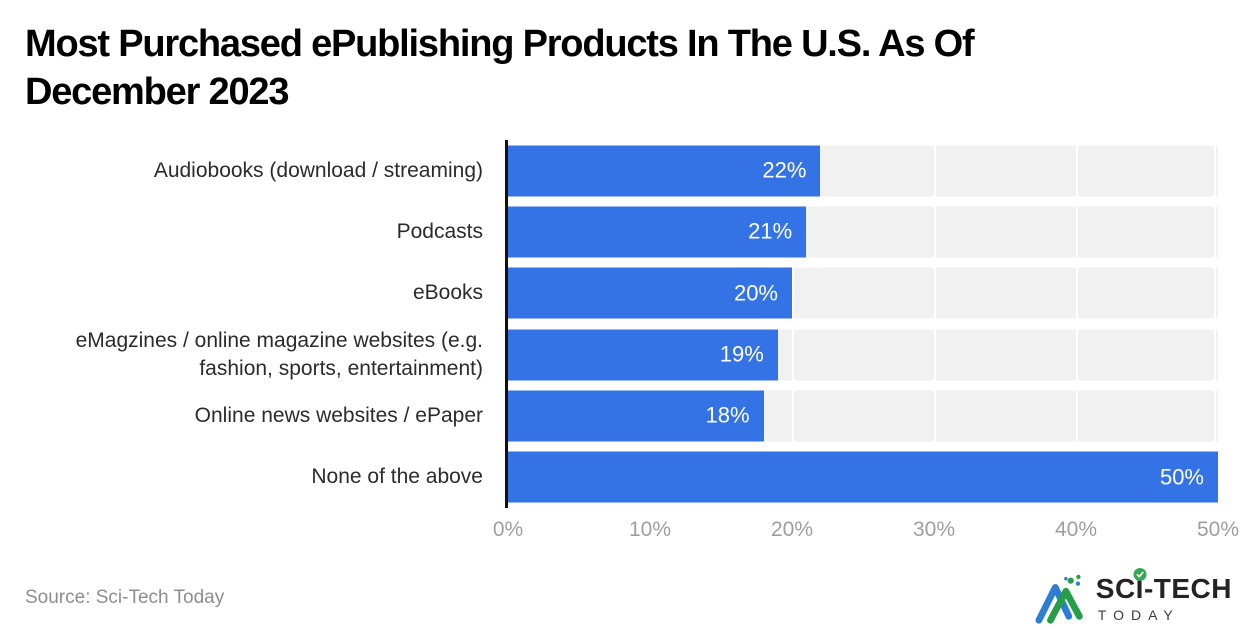 Image resolution: width=1240 pixels, height=630 pixels. Describe the element at coordinates (1181, 477) in the screenshot. I see `bar-value-label: 50%` at that location.